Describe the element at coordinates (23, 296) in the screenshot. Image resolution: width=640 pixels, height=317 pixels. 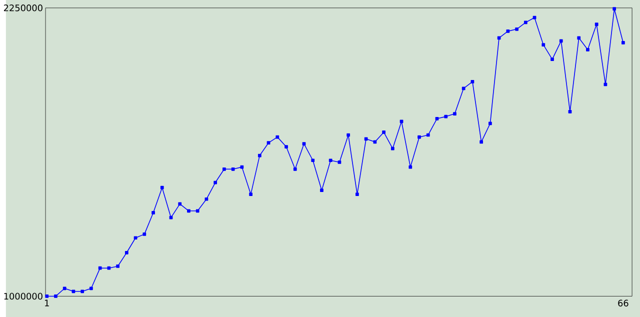
I see `y-tick-label: 1000000` at that location.